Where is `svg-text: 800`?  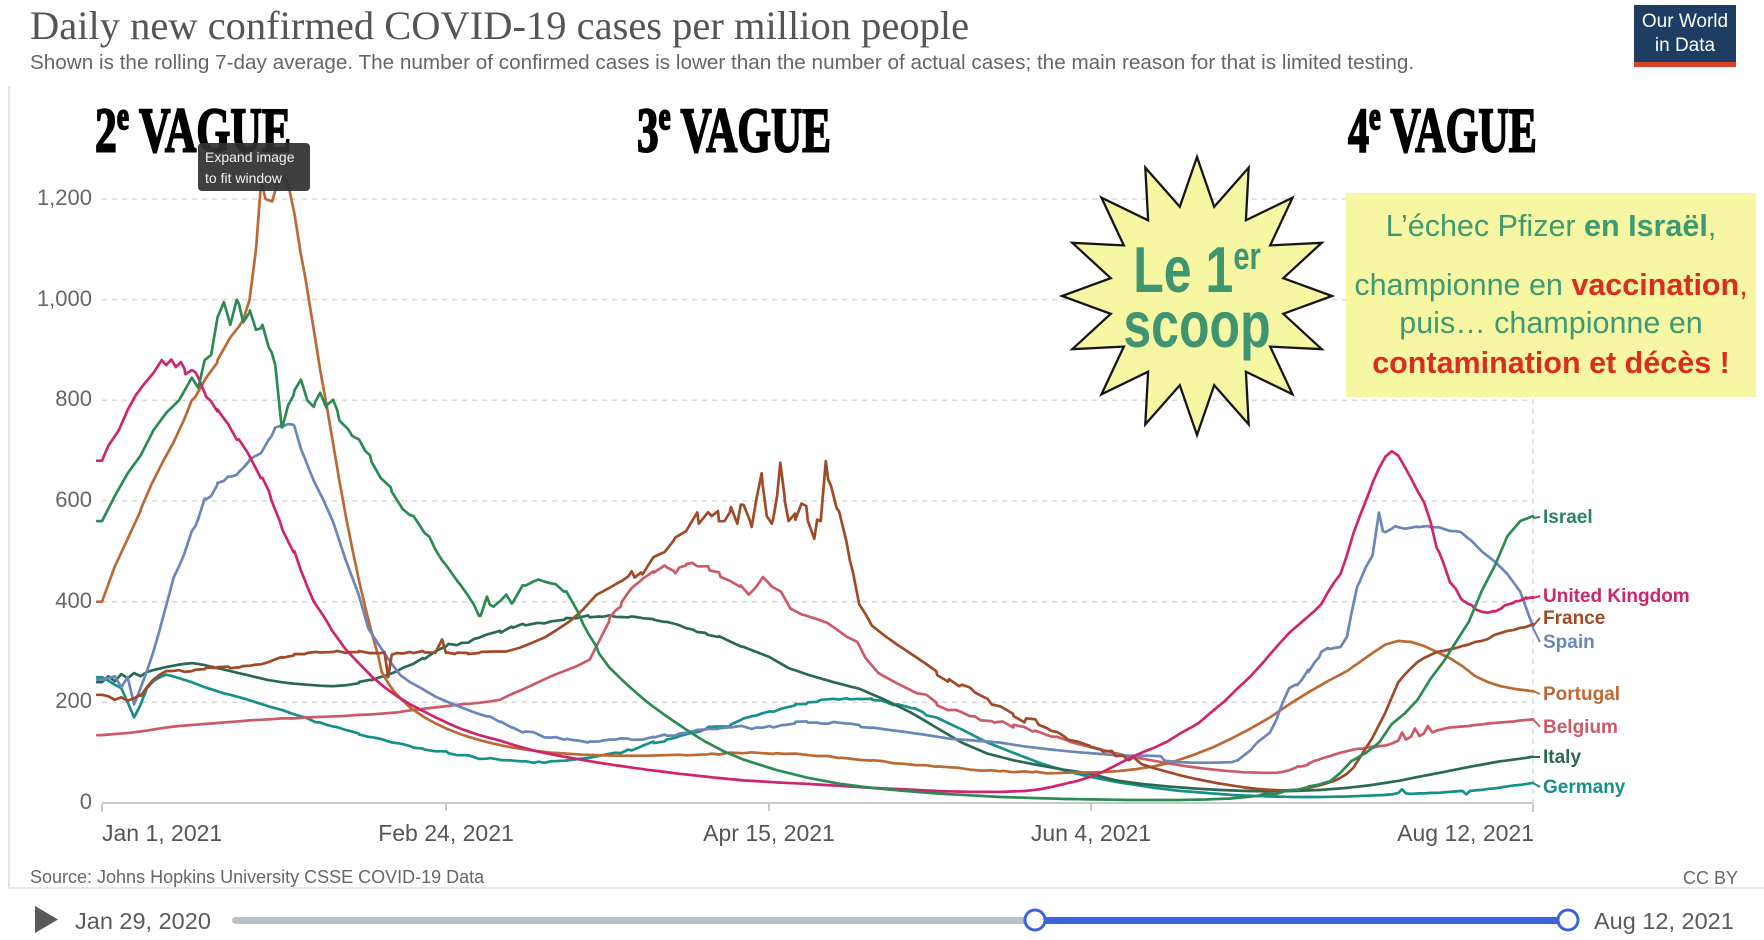 svg-text: 800 is located at coordinates (73, 398).